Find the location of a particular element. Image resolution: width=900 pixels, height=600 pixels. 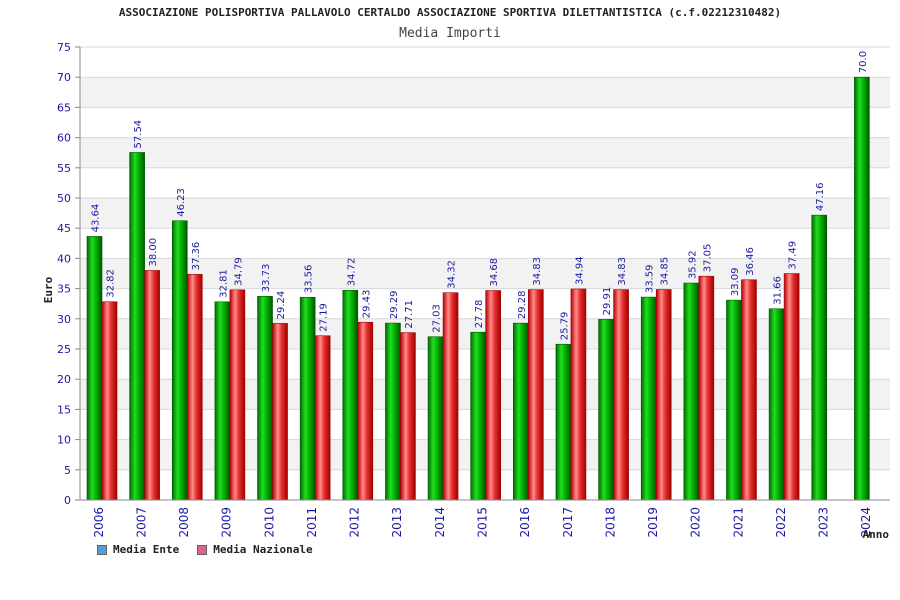

legend-item-ente: Media Ente is located at coordinates (138, 549).